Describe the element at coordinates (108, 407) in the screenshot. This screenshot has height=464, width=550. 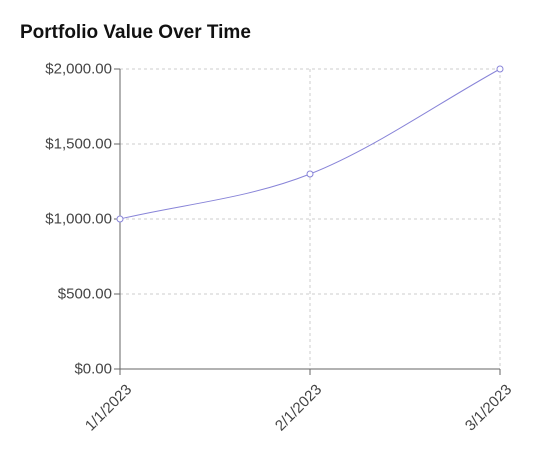
I see `x-tick-label: 1/1/2023` at that location.